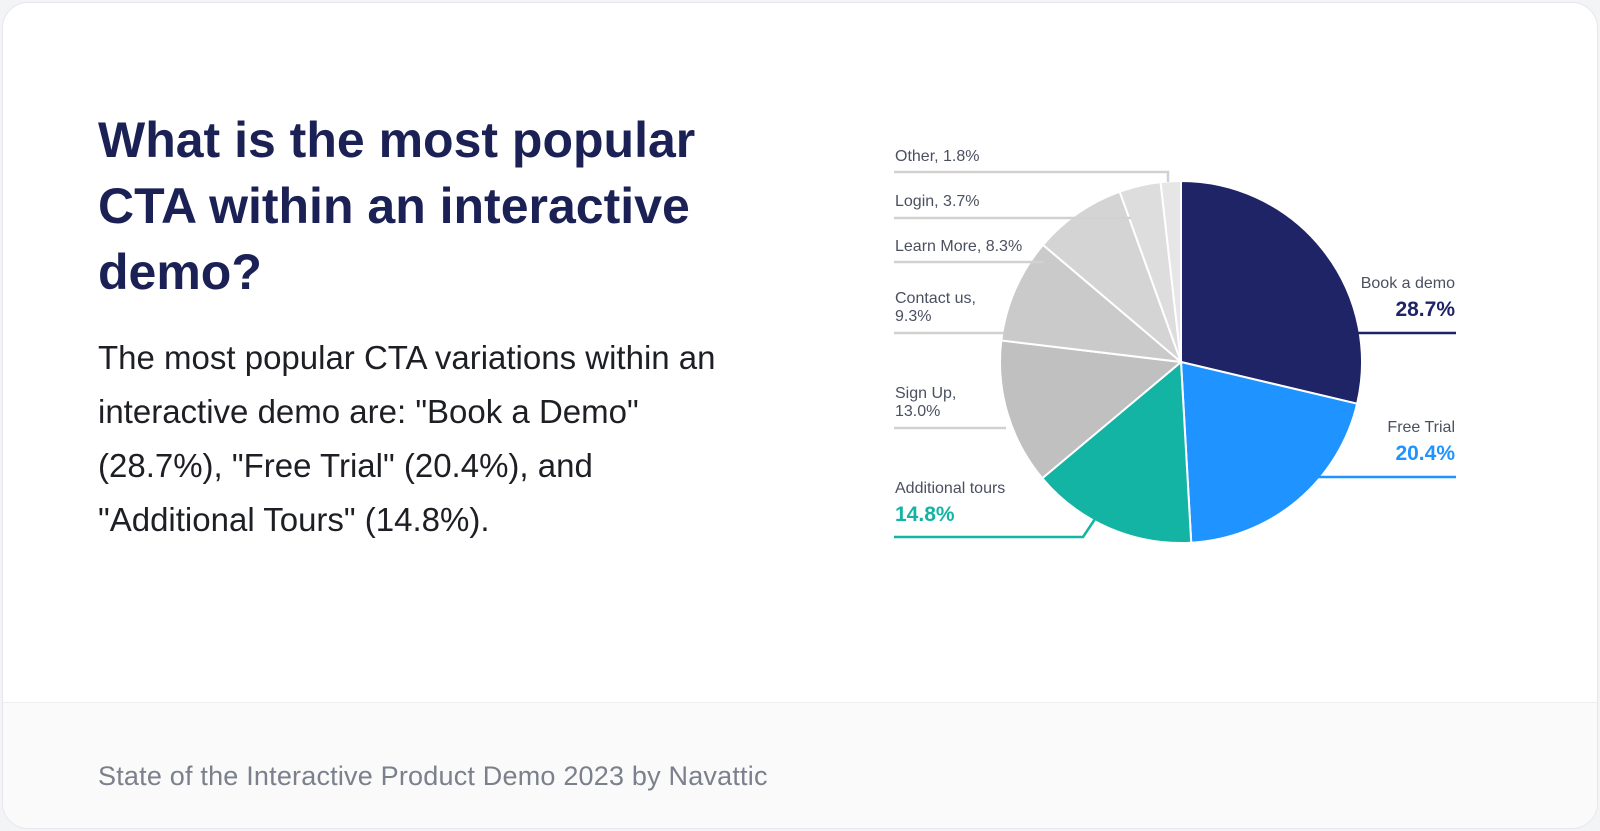 The height and width of the screenshot is (831, 1600). What do you see at coordinates (1271, 292) in the screenshot?
I see `pie-slice-book-a-demo` at bounding box center [1271, 292].